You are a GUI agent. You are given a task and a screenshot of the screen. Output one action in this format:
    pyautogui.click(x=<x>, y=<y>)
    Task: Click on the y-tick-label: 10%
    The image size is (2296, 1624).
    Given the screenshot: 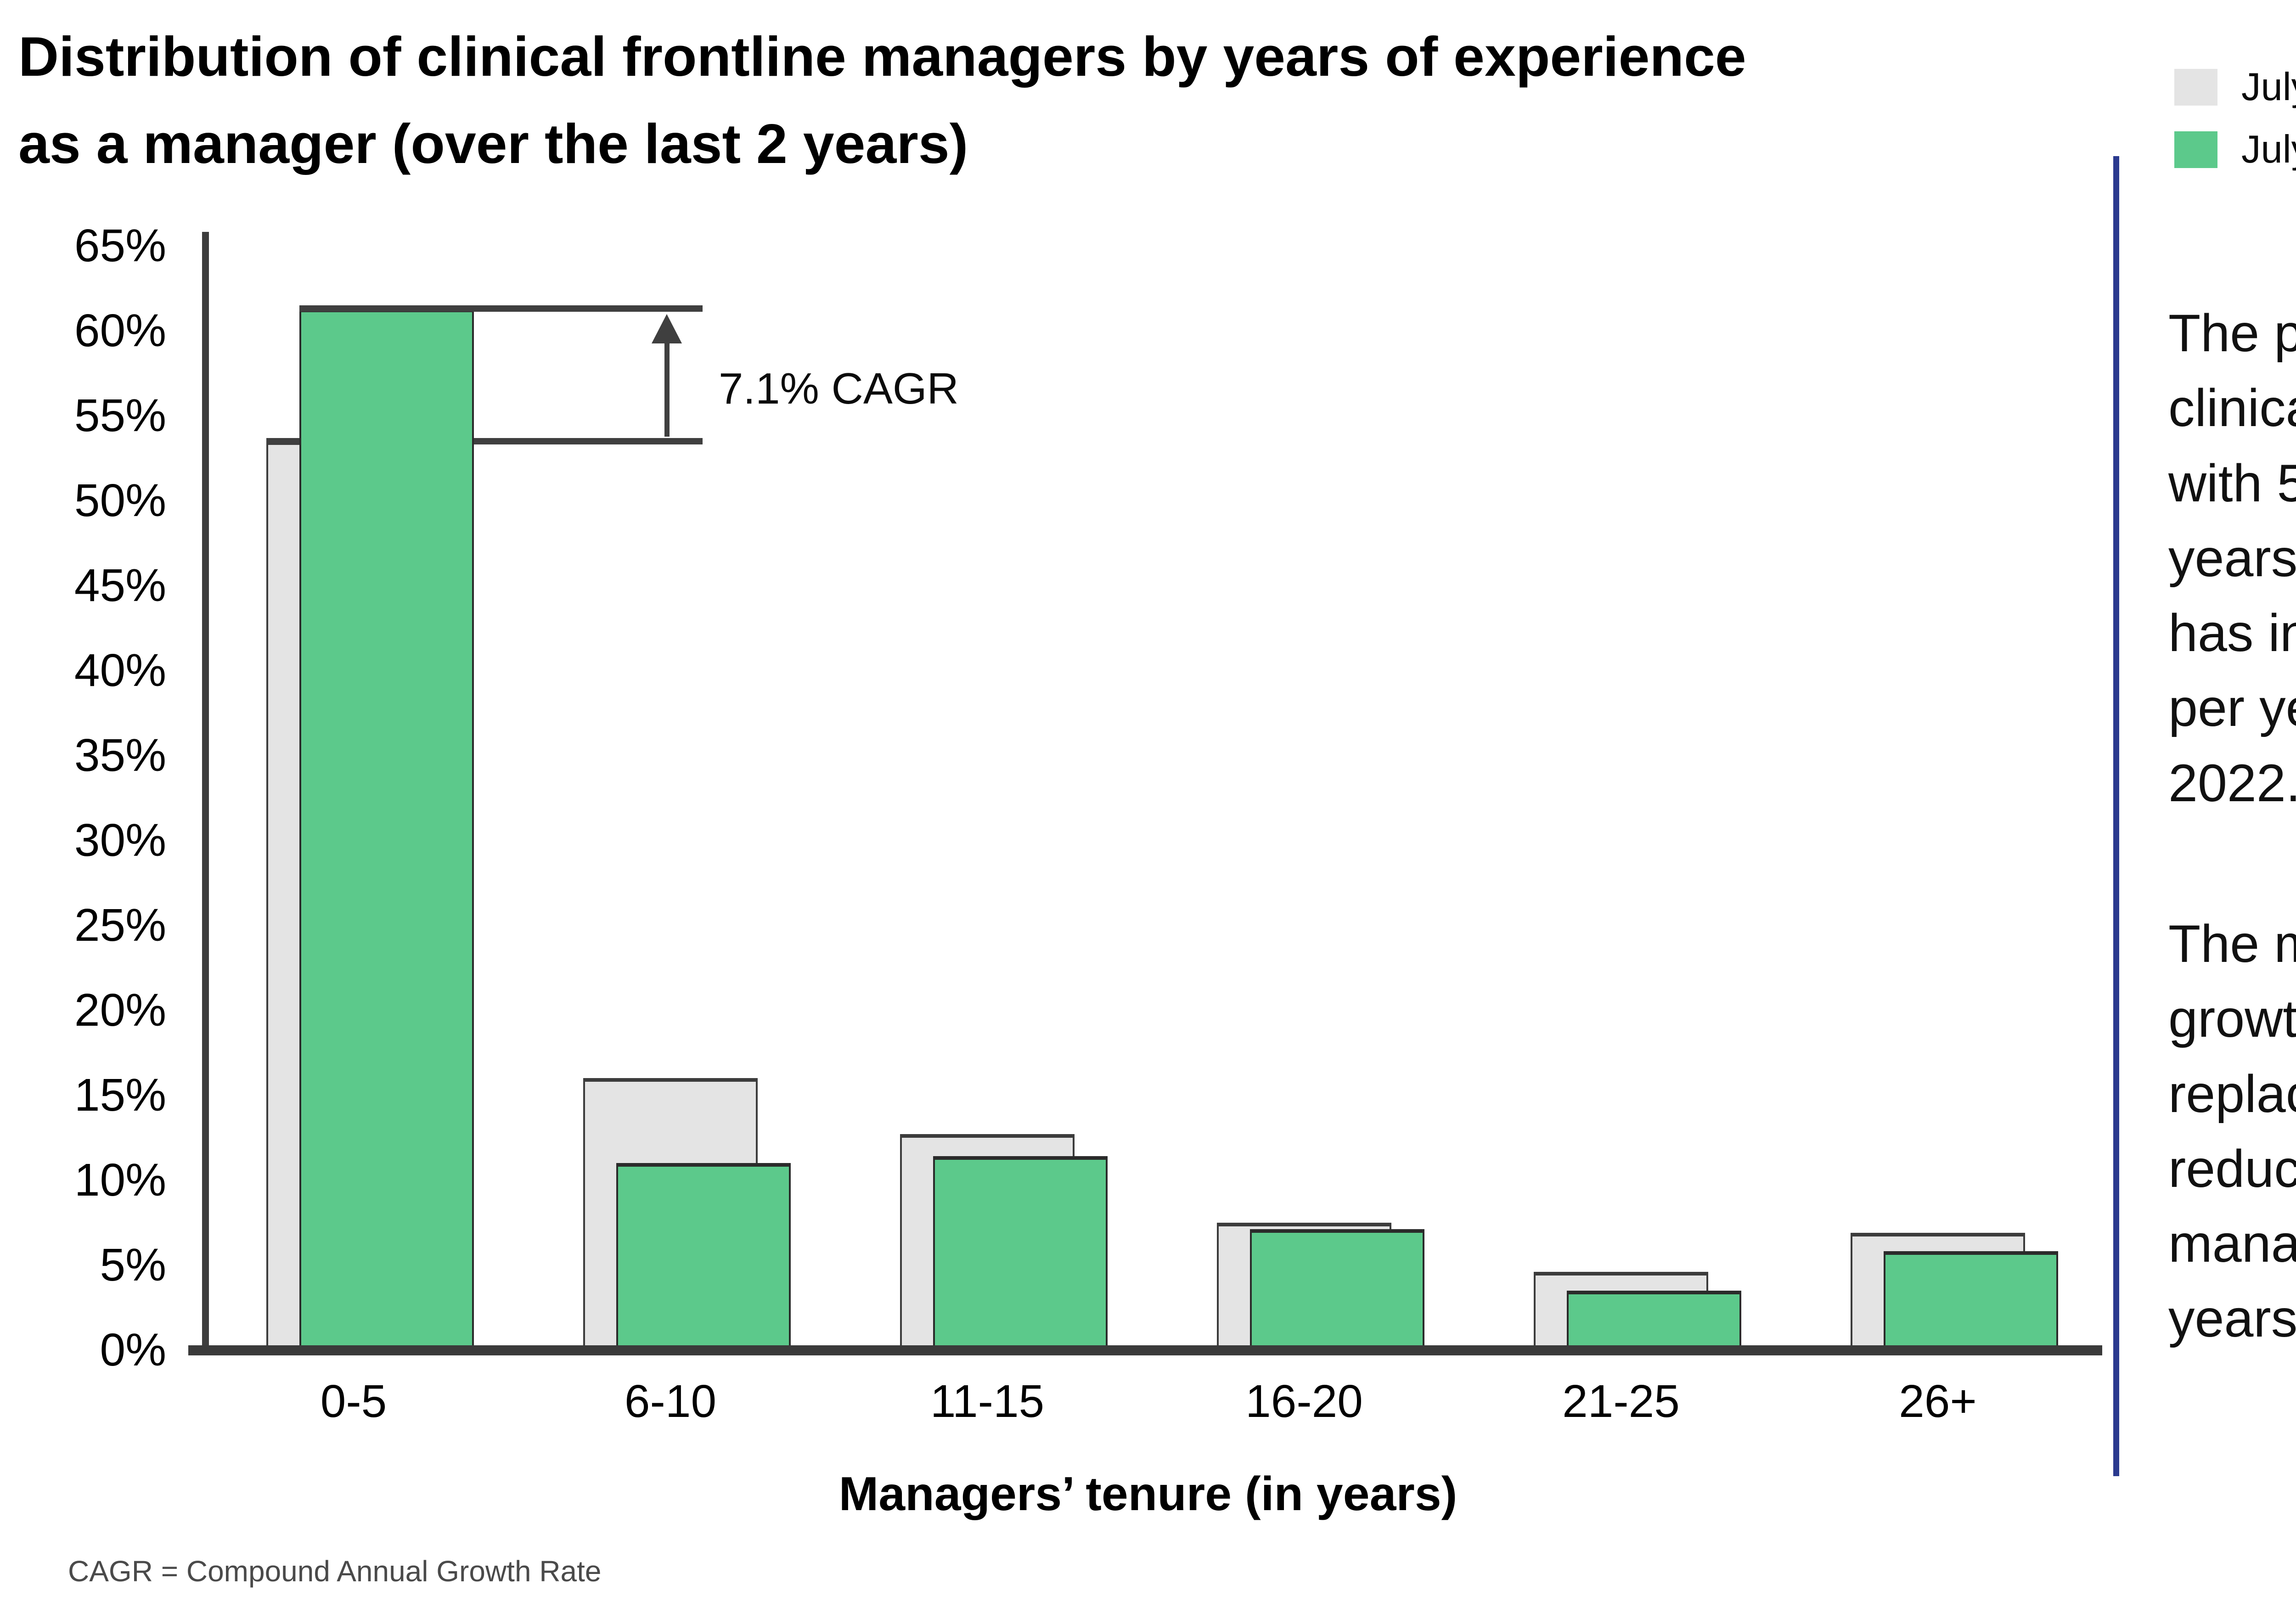 What is the action you would take?
    pyautogui.click(x=120, y=1180)
    